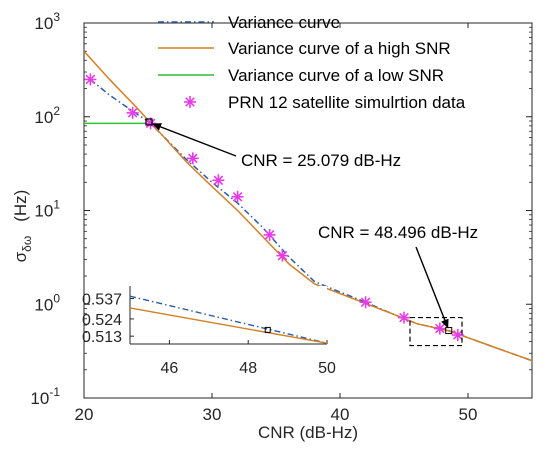 The width and height of the screenshot is (550, 449). Describe the element at coordinates (468, 414) in the screenshot. I see `x-tick-label: 50` at that location.